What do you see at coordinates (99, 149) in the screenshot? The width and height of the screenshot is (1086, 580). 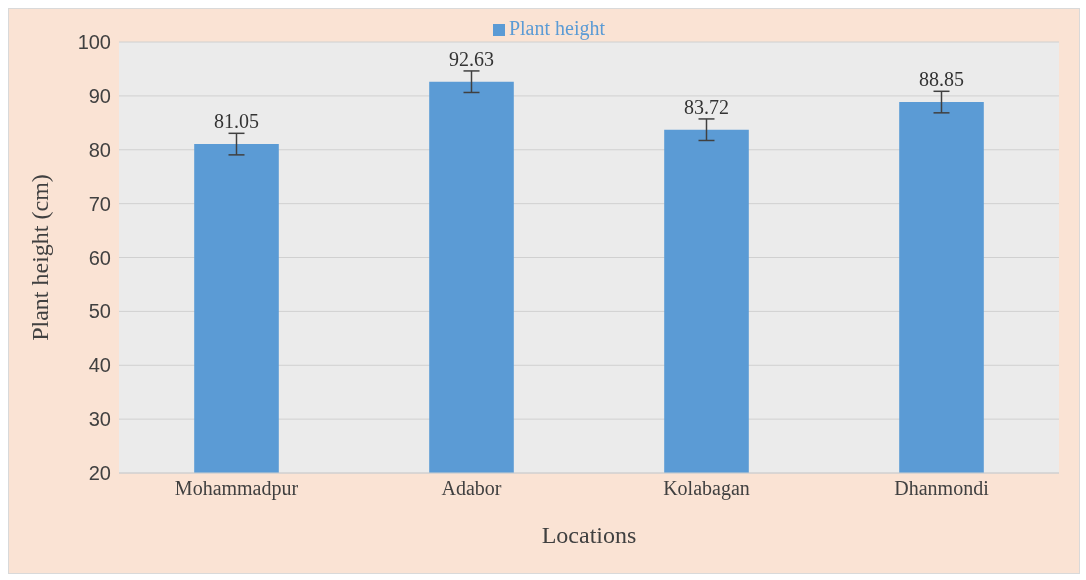 I see `y-tick-label: 80` at bounding box center [99, 149].